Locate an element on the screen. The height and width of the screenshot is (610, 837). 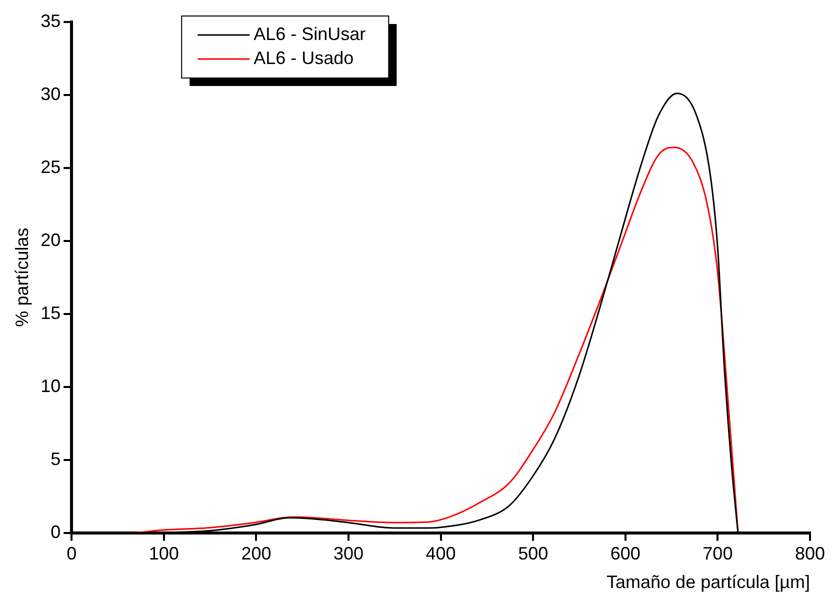
x-tick-label: 100 is located at coordinates (163, 554).